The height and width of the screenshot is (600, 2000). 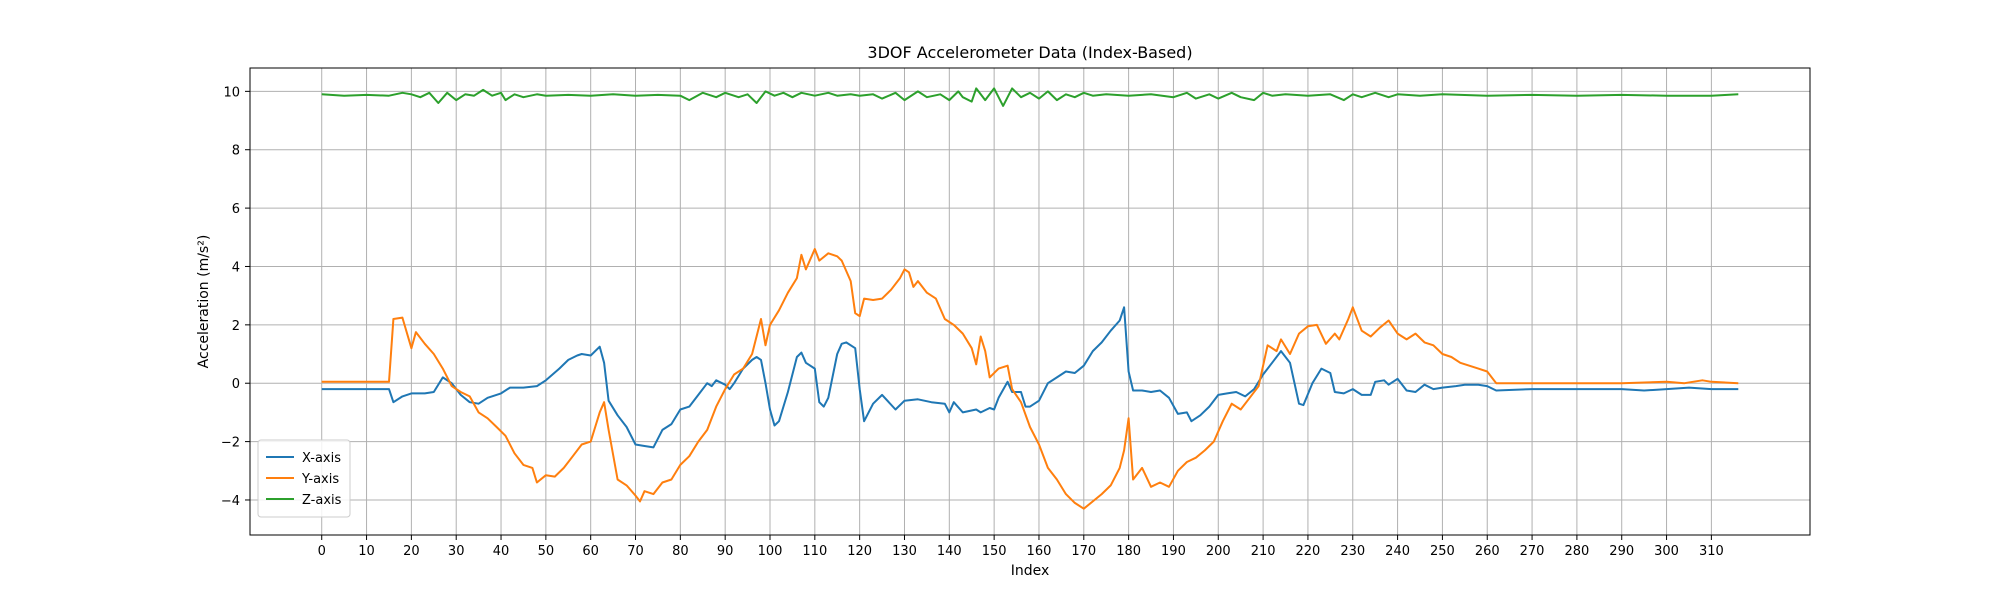 I want to click on x-tick-label: 300, so click(x=1666, y=551).